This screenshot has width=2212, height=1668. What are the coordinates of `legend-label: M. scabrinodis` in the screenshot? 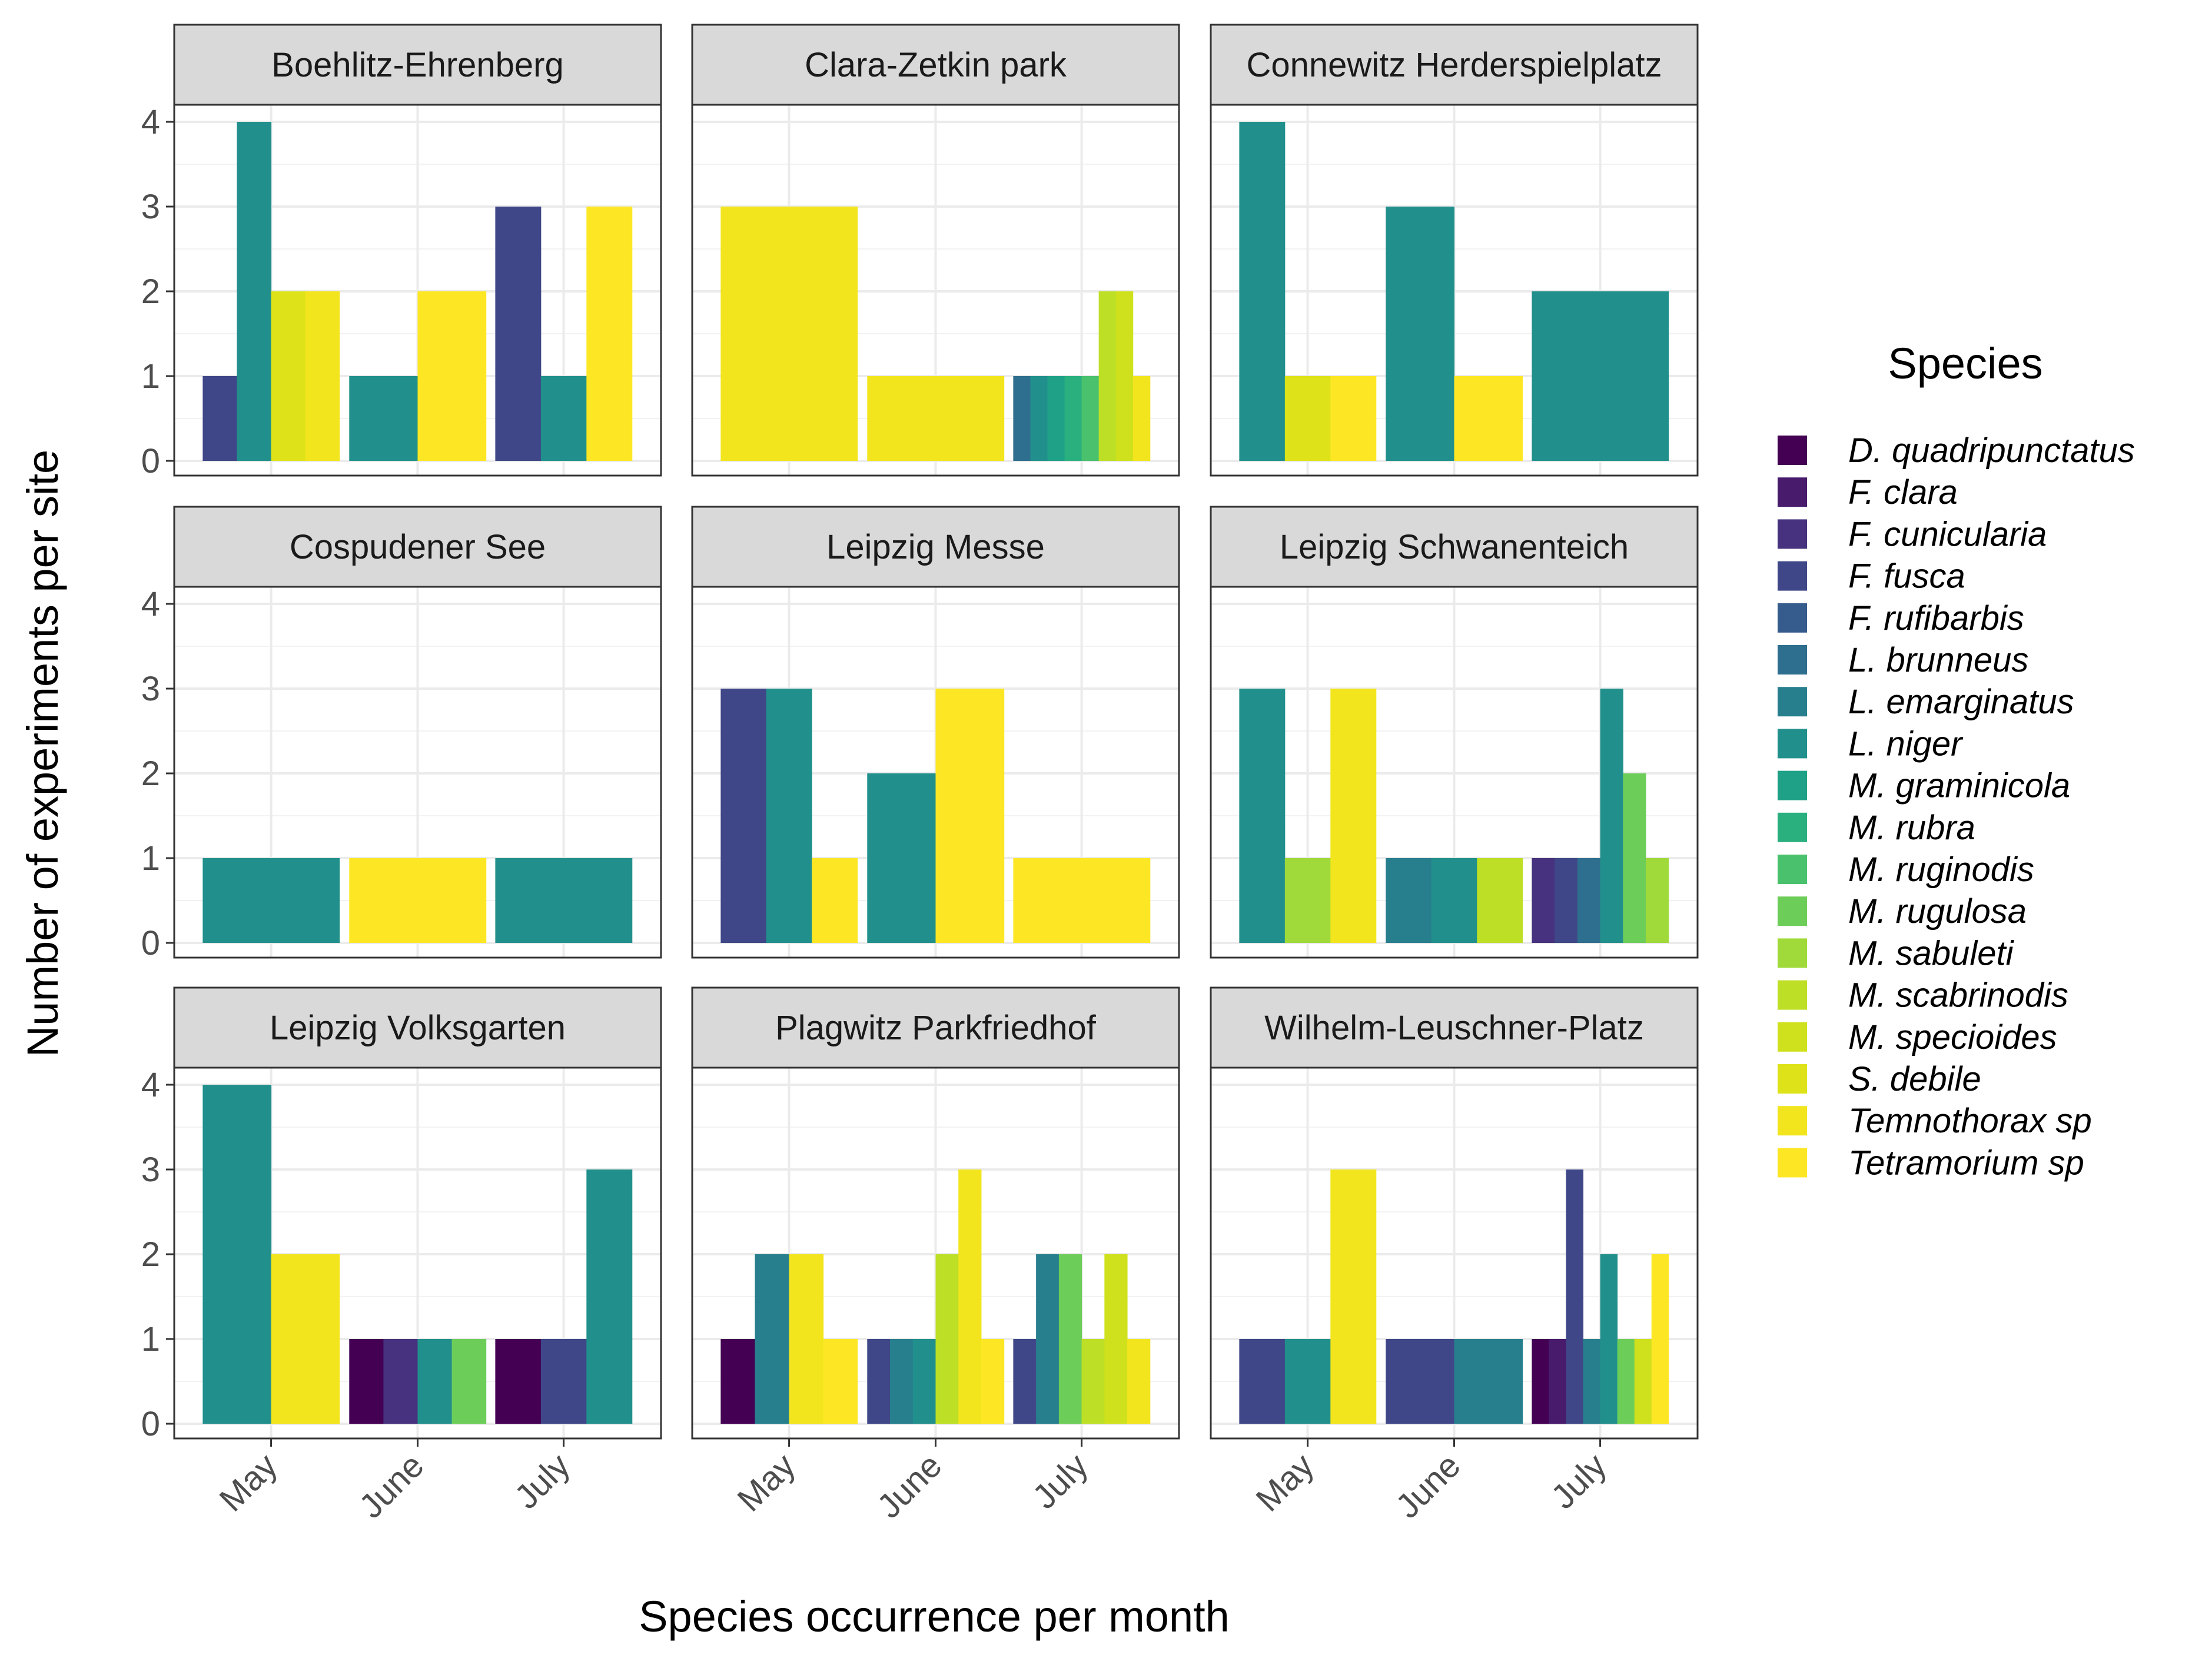 It's located at (1958, 996).